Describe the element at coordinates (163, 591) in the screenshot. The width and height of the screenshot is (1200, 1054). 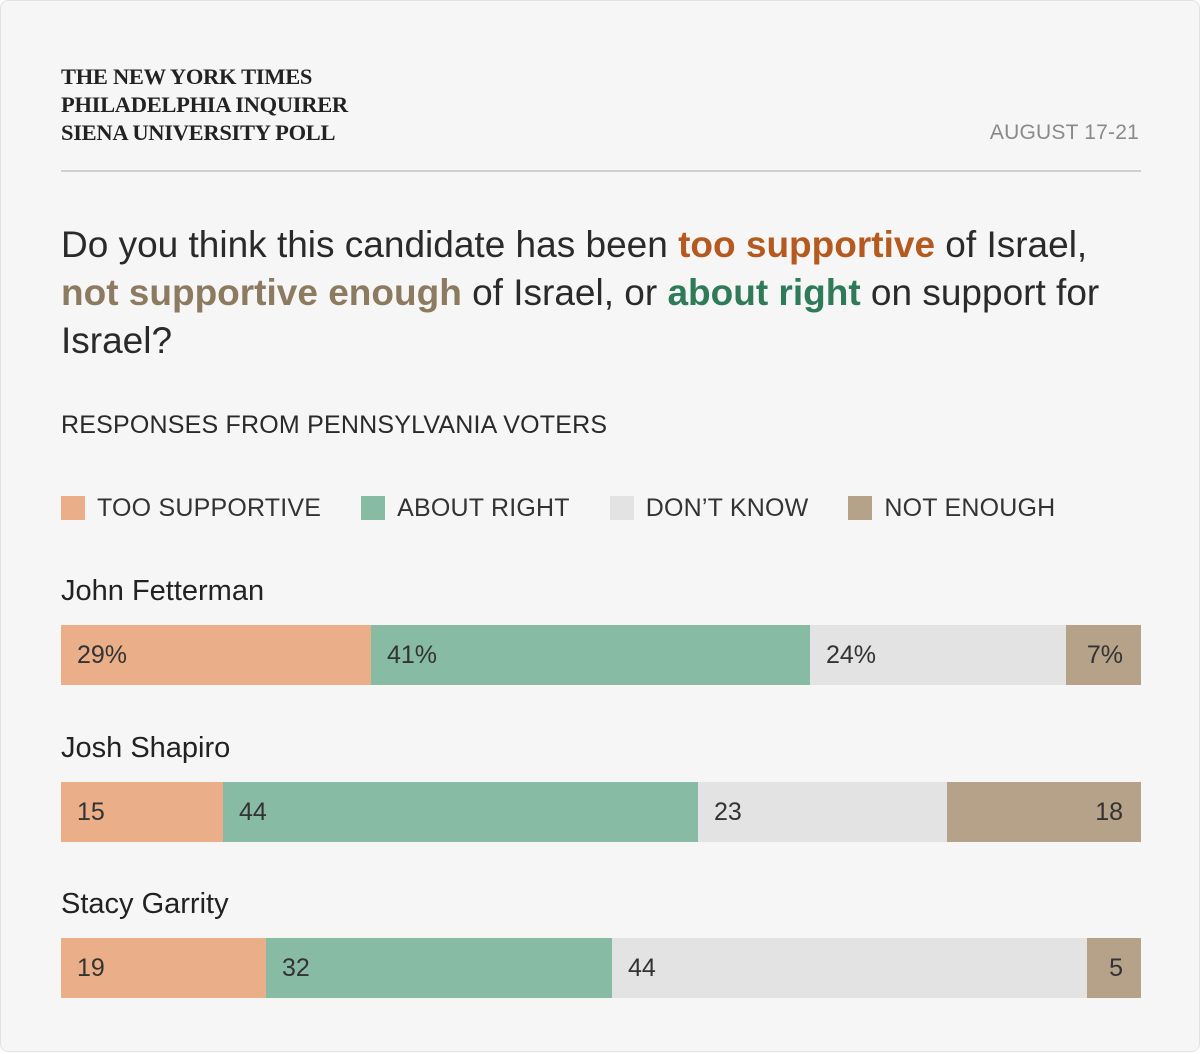
I see `row-label: John Fetterman` at that location.